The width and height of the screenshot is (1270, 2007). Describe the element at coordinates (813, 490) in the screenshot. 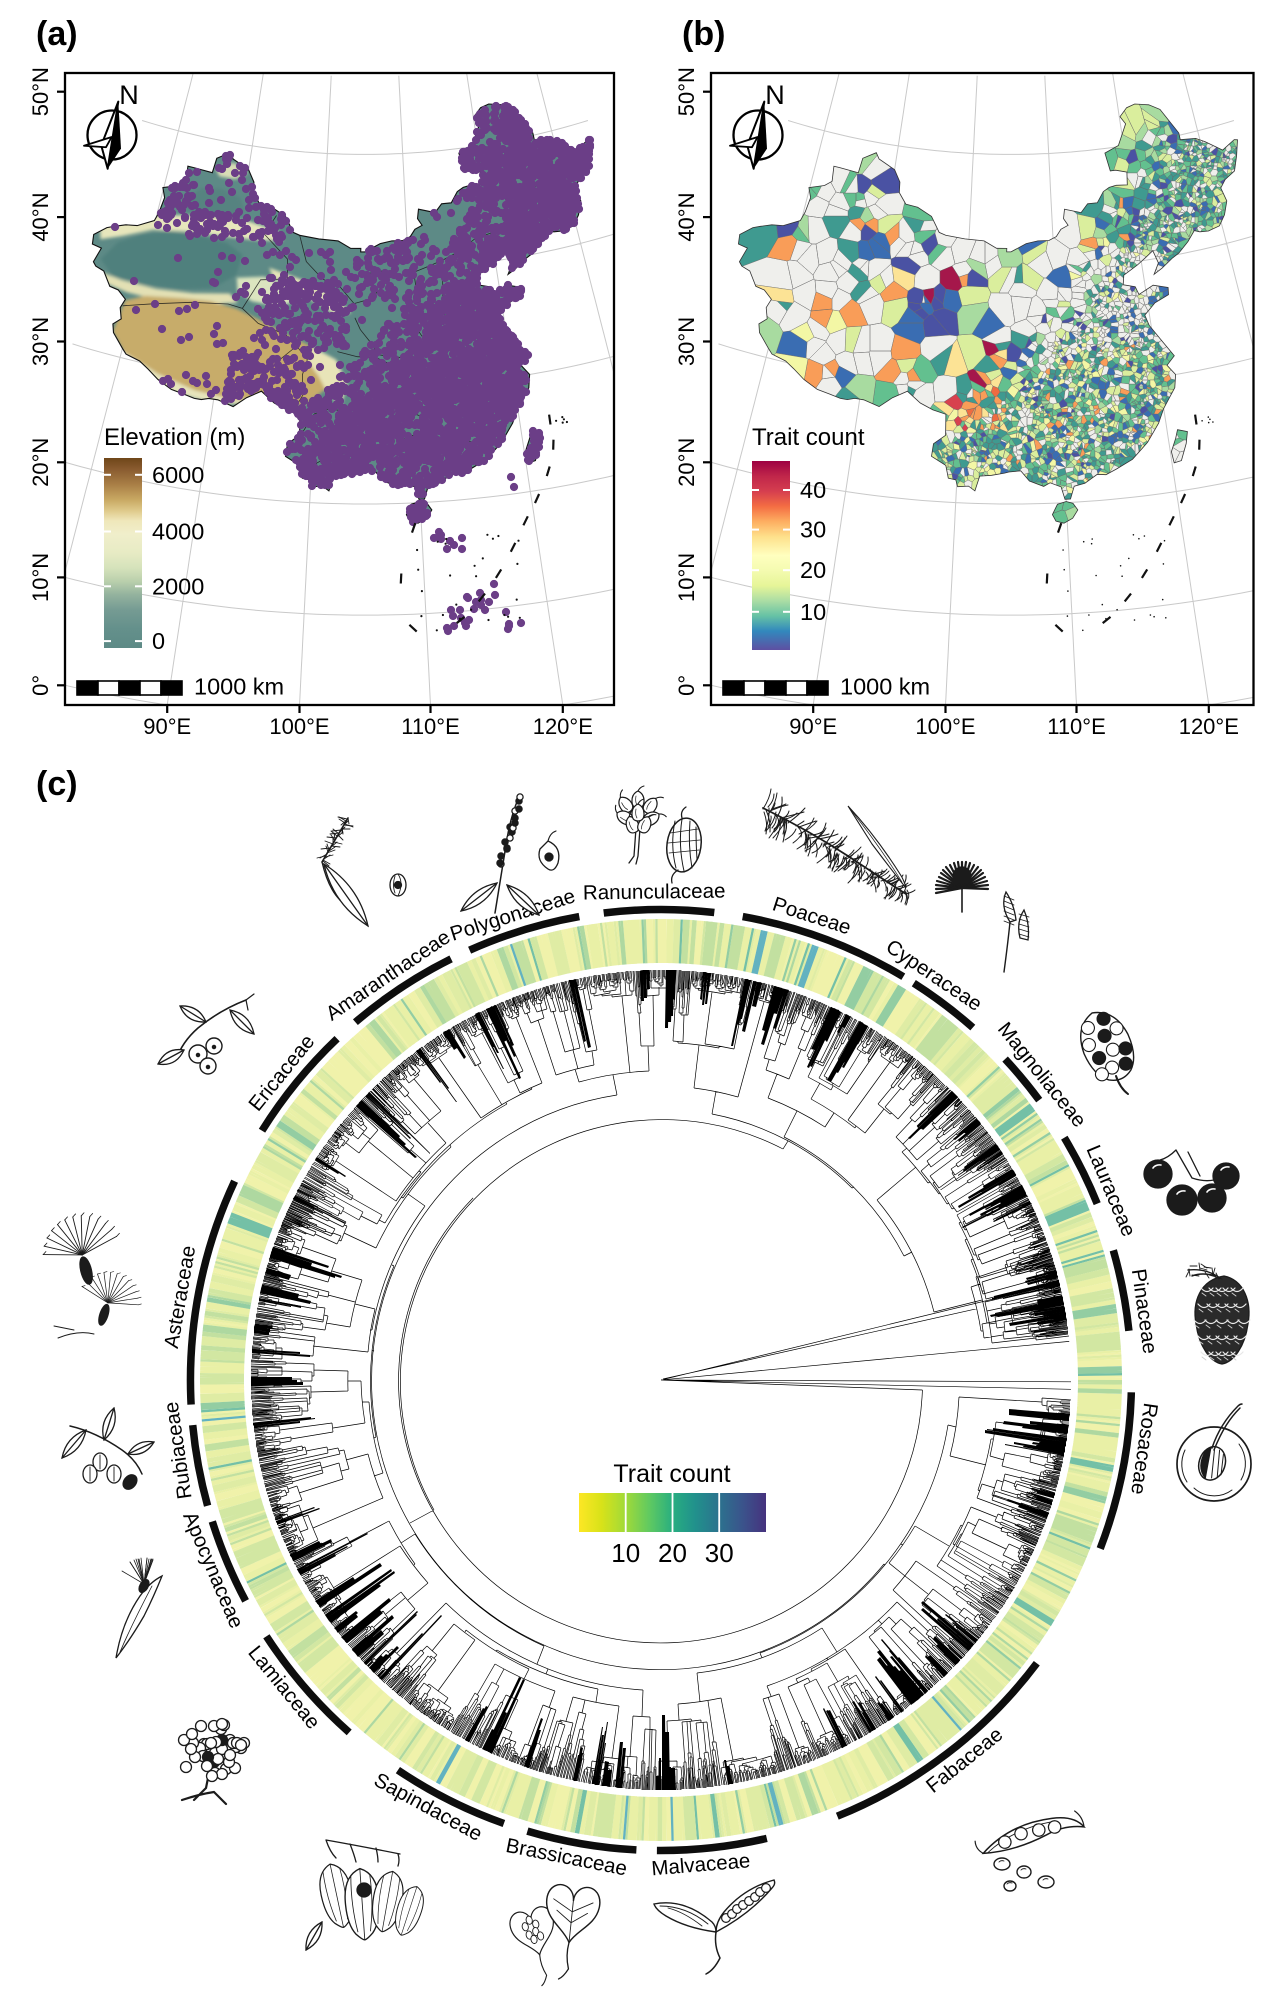

I see `svg-text: 40` at that location.